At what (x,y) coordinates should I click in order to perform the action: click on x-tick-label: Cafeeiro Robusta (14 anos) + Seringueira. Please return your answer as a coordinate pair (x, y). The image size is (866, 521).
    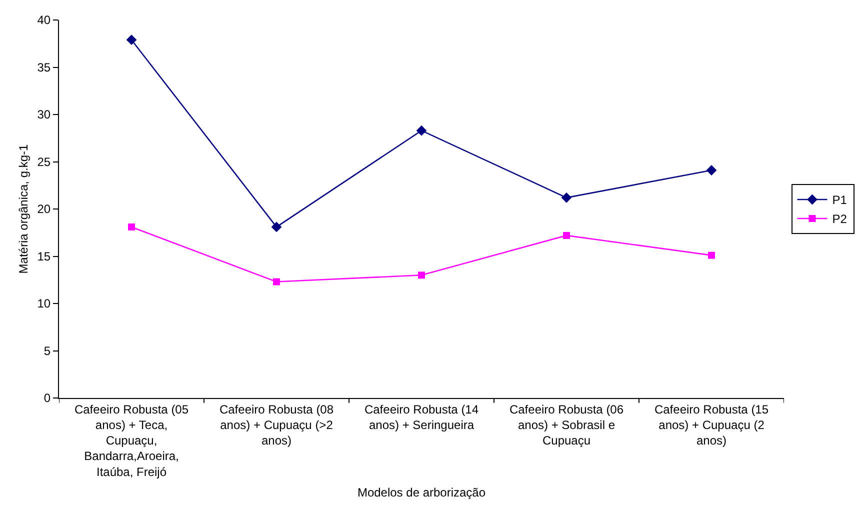
    Looking at the image, I should click on (421, 417).